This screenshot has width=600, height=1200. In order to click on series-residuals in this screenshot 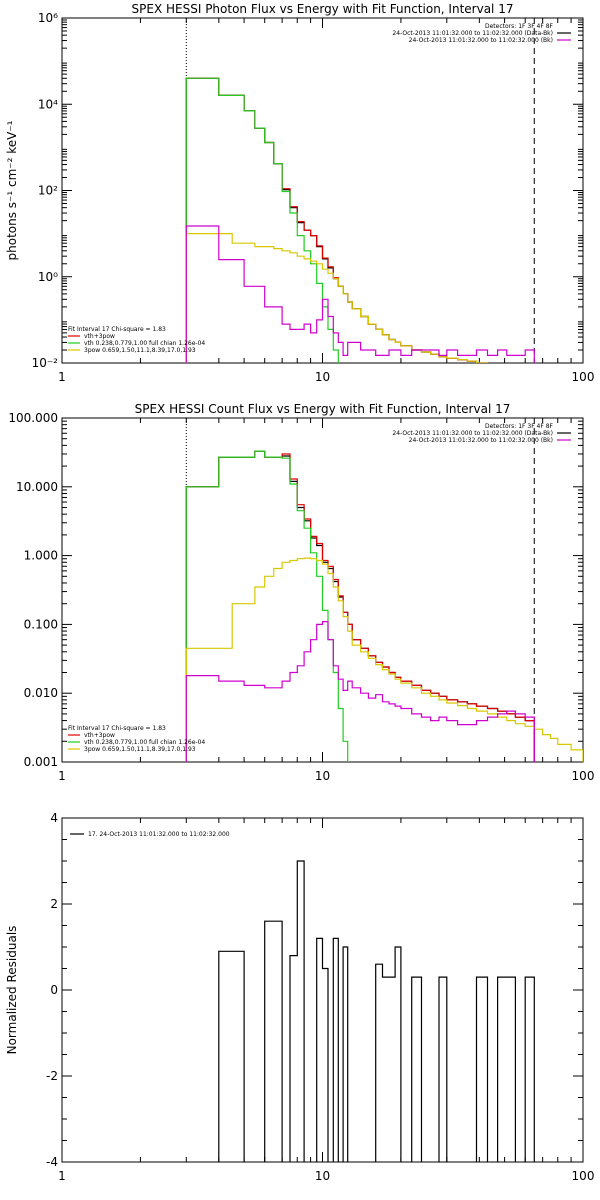, I will do `click(376, 1011)`.